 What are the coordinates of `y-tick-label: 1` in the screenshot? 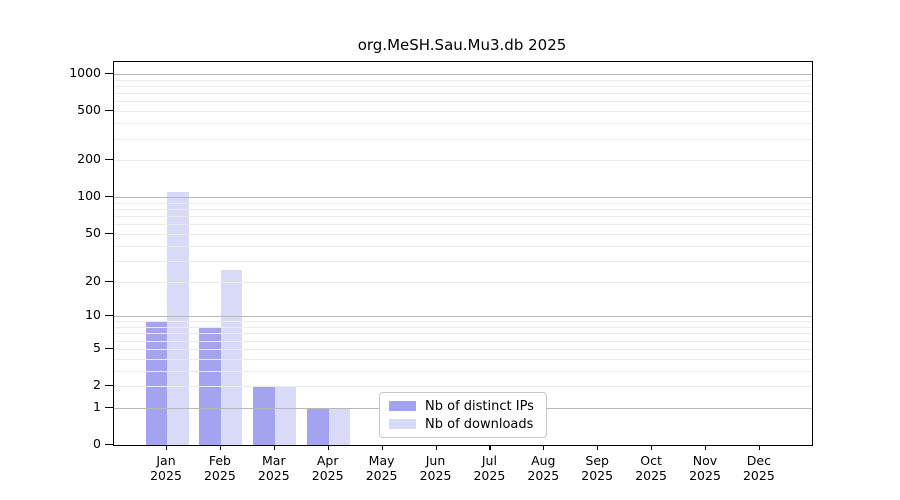 It's located at (97, 406).